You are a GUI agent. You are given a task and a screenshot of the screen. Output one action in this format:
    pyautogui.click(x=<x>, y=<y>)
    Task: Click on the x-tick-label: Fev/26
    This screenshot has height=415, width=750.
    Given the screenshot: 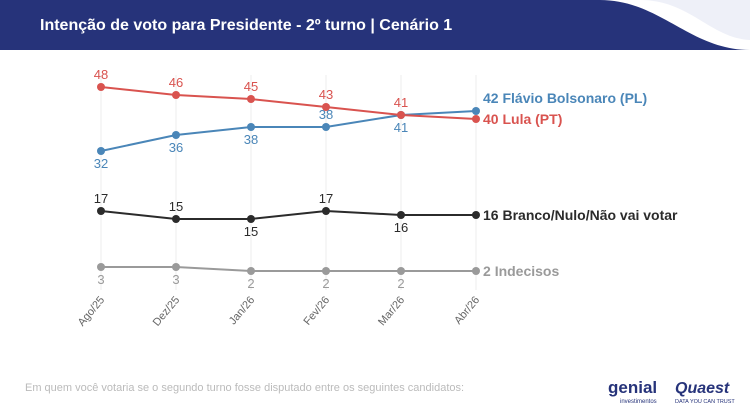 What is the action you would take?
    pyautogui.click(x=316, y=310)
    